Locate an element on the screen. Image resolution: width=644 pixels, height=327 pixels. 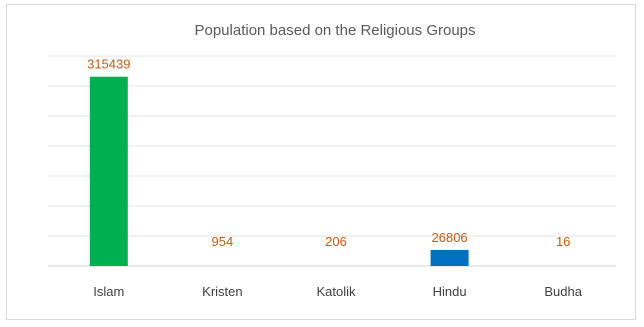
data-label-hindu: 26806 is located at coordinates (450, 237).